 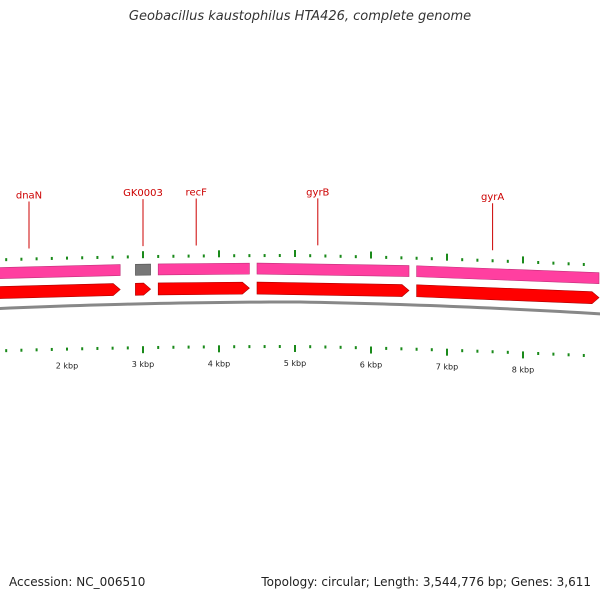 What do you see at coordinates (29, 196) in the screenshot?
I see `gene-label: dnaN` at bounding box center [29, 196].